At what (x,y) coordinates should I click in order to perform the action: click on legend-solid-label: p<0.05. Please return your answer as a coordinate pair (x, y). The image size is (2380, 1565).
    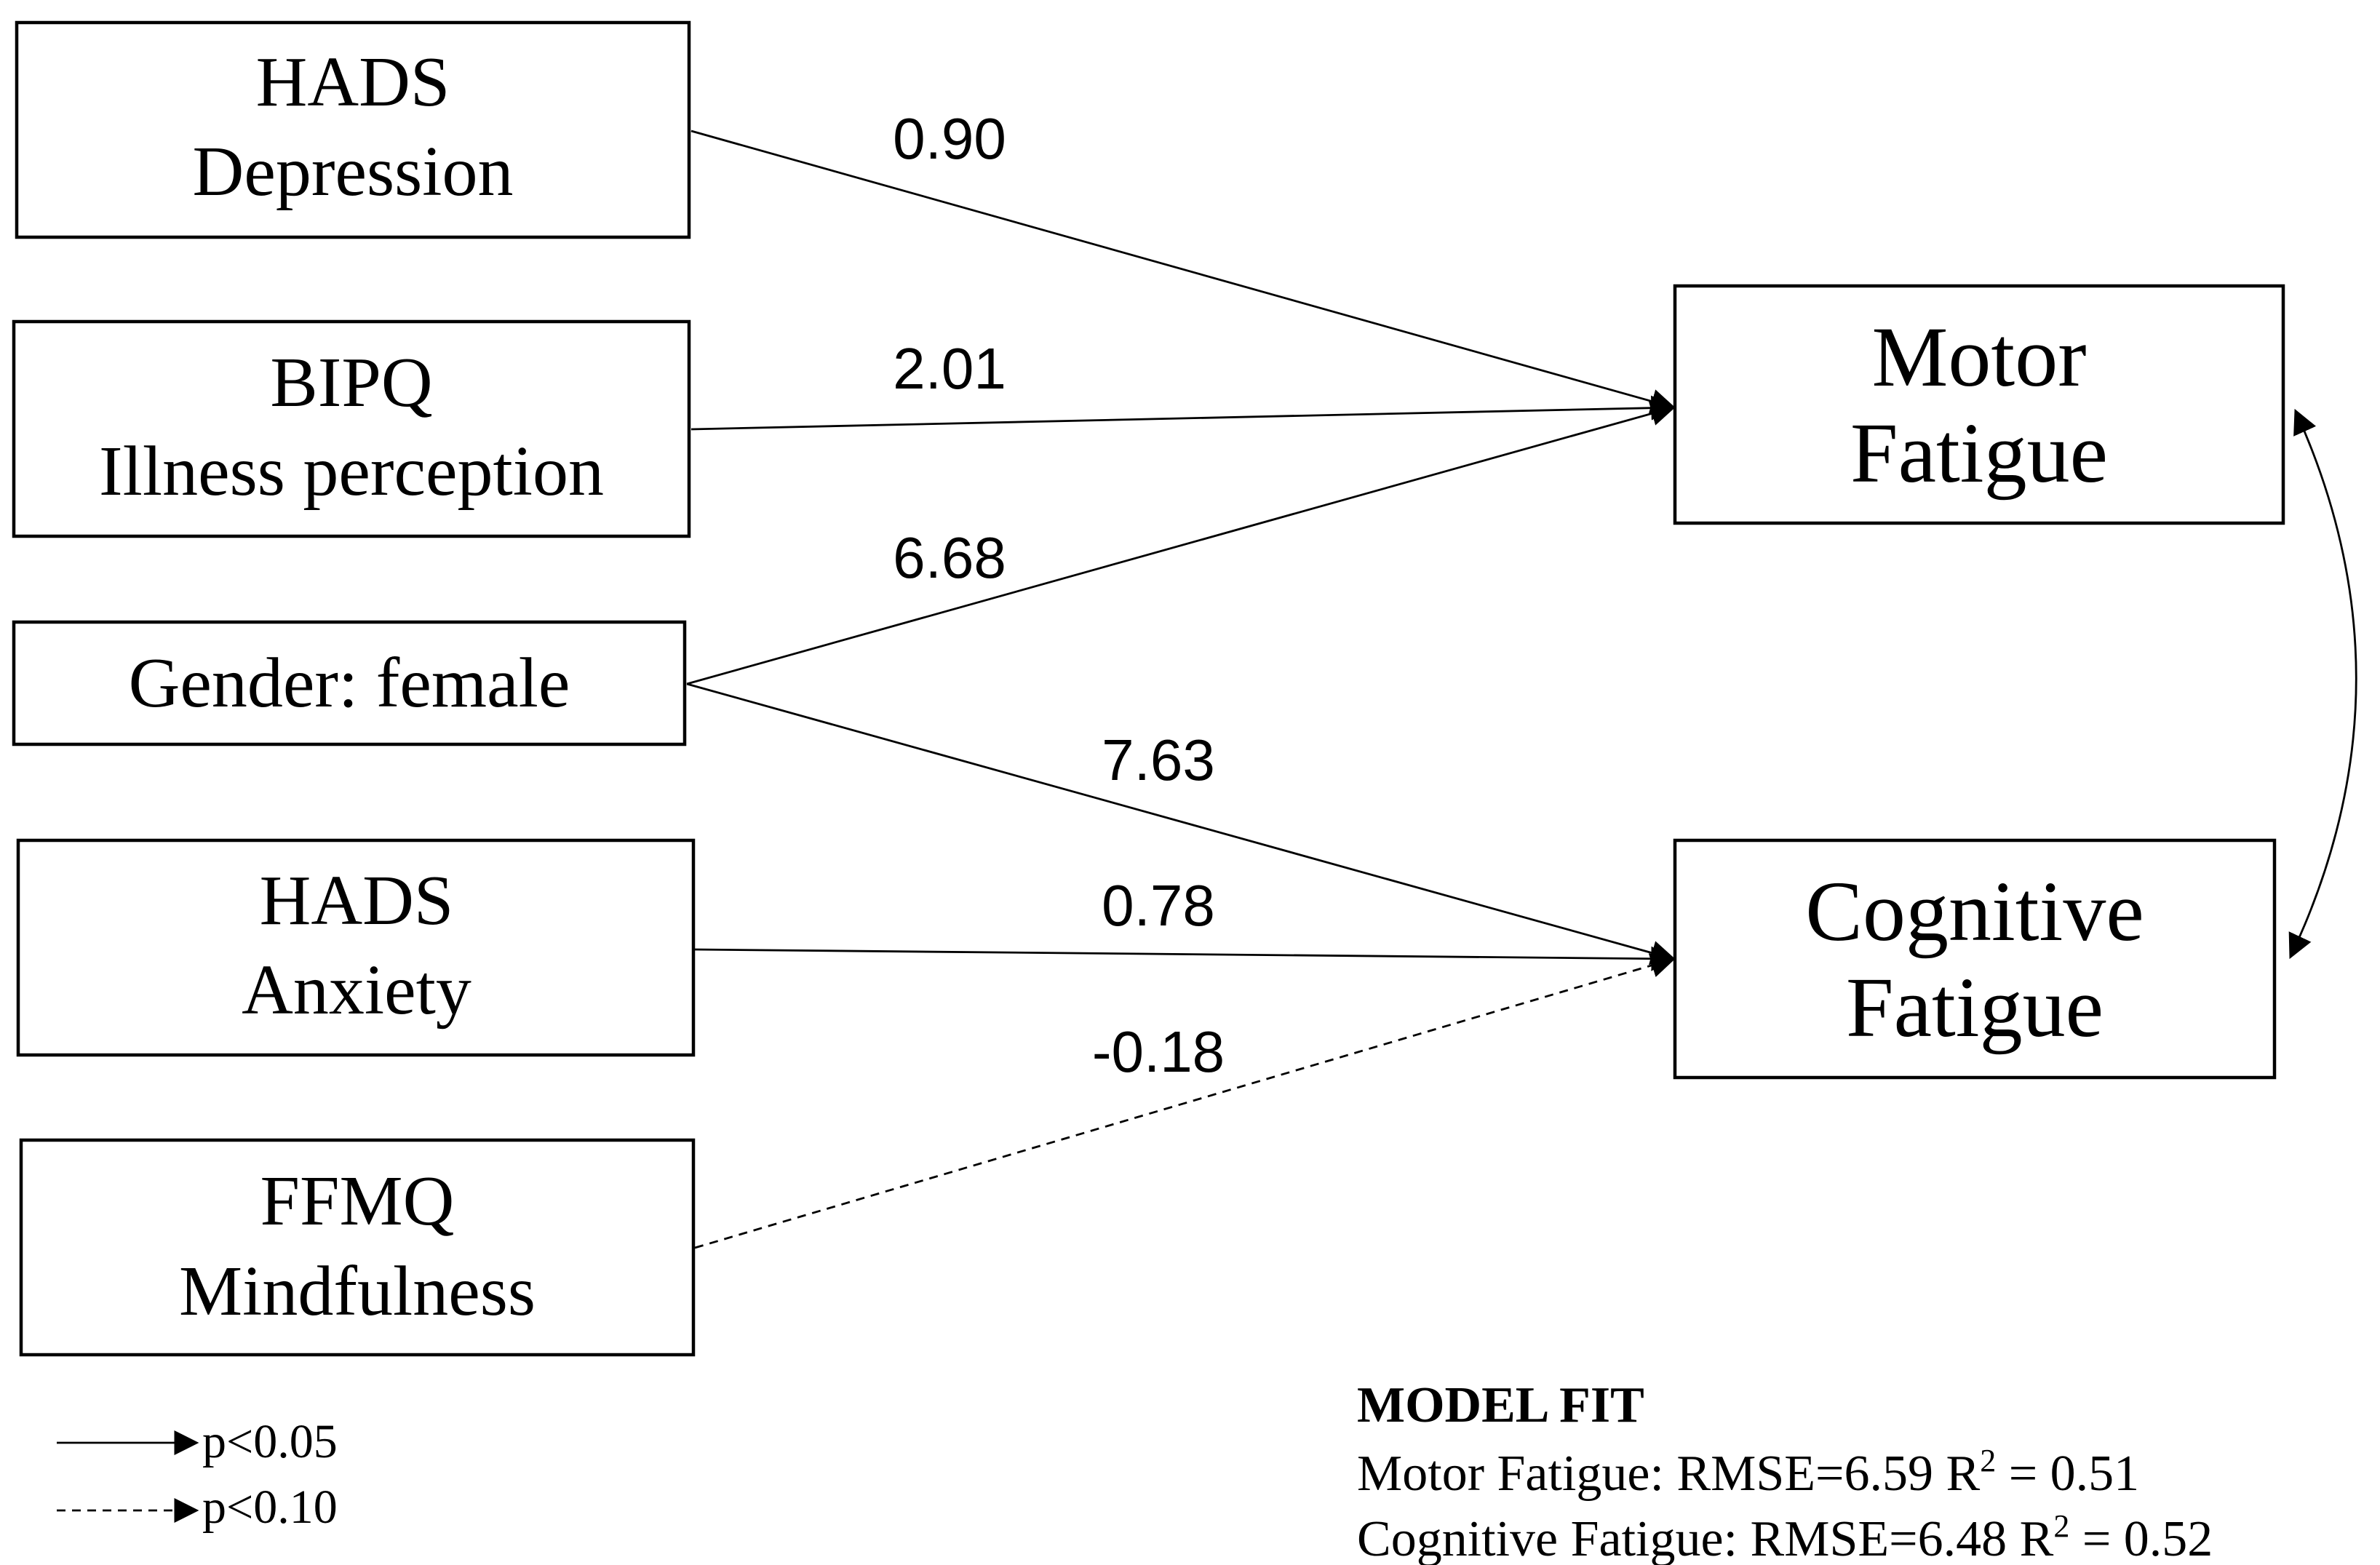
    Looking at the image, I should click on (270, 1441).